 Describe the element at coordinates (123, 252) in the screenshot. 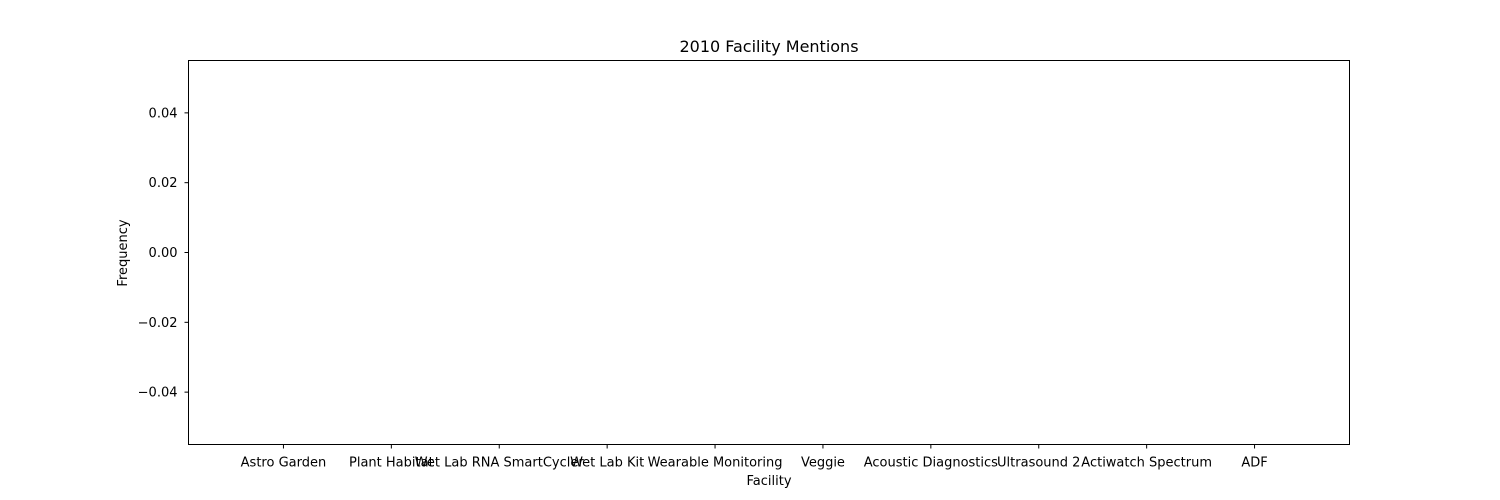

I see `y-axis-label: Frequency` at that location.